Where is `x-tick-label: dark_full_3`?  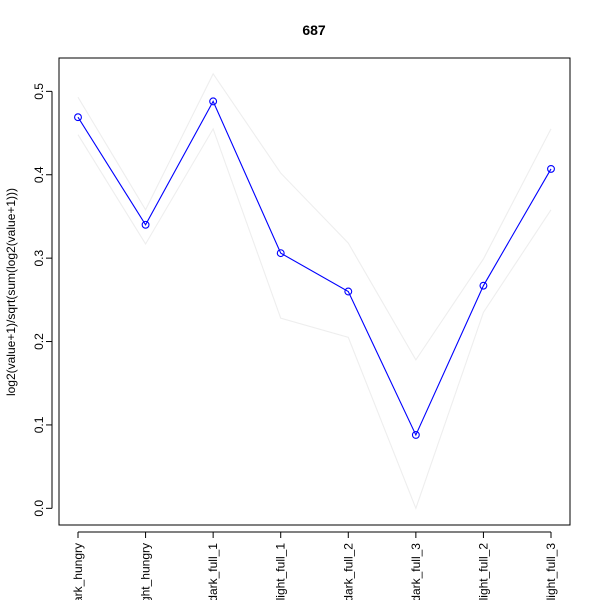 x-tick-label: dark_full_3 is located at coordinates (416, 571).